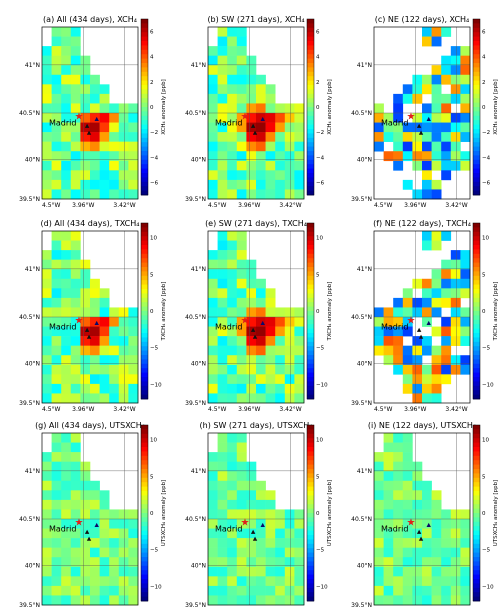  Describe the element at coordinates (154, 158) in the screenshot. I see `colorbar-tick-label: −4` at that location.